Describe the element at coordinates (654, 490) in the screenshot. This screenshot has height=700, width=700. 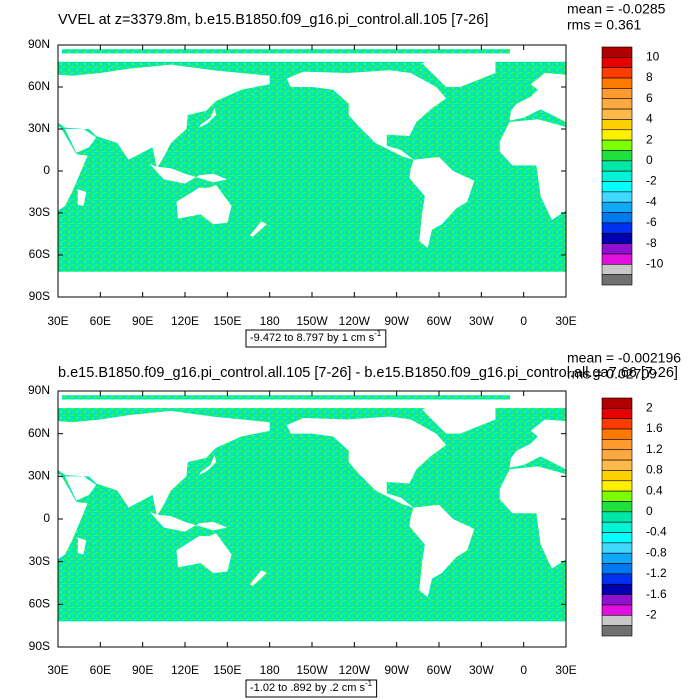
I see `colorbar-label: 0.4` at that location.